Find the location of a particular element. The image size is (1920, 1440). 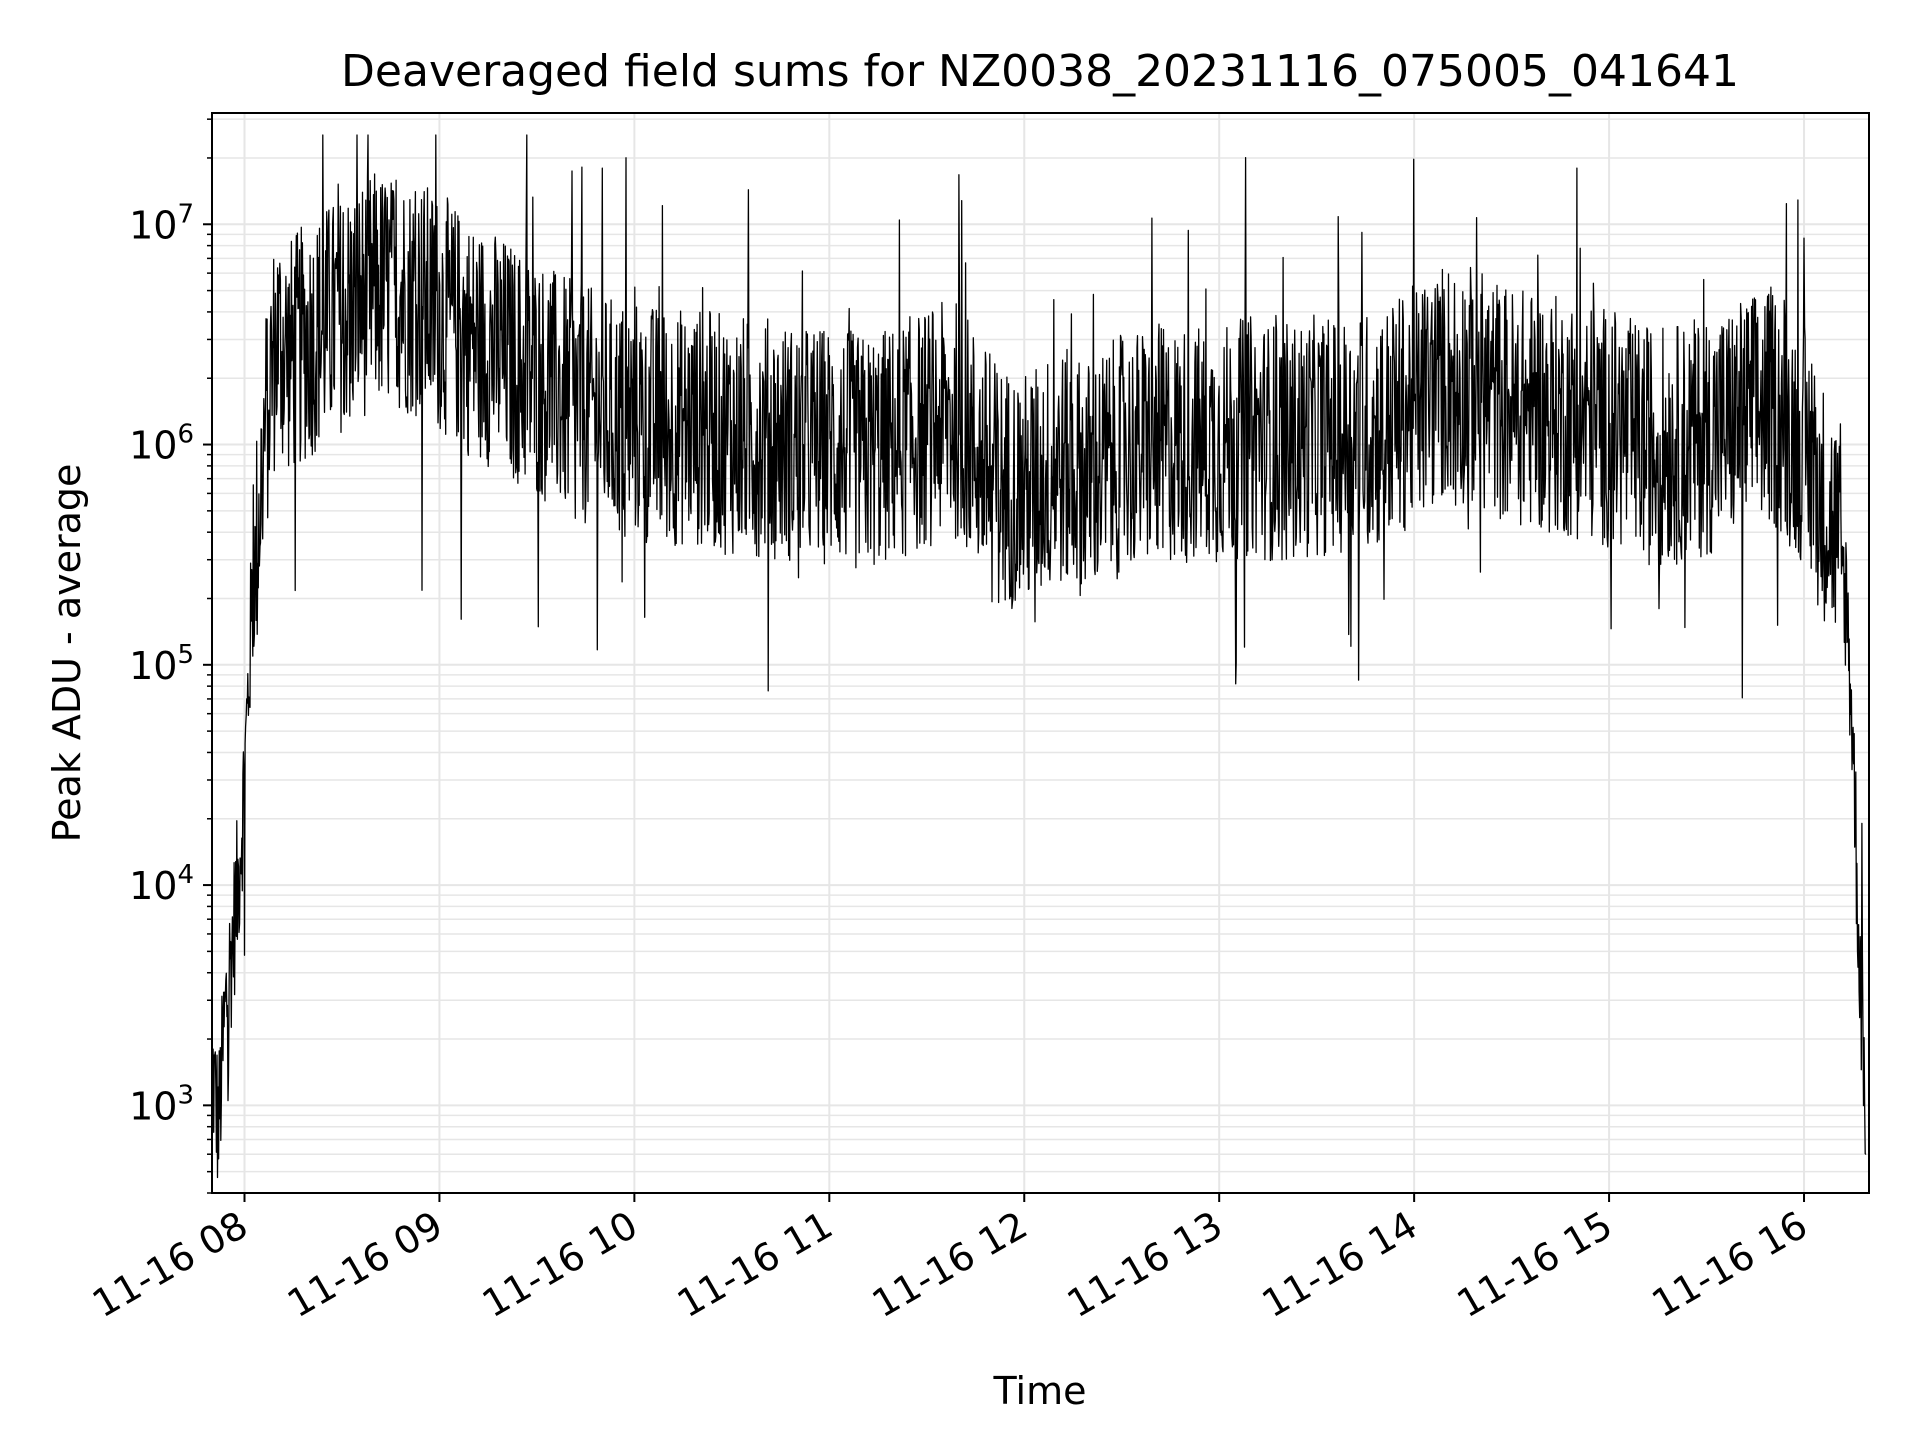

x-tick-label: 11-16 16 is located at coordinates (1730, 1265).